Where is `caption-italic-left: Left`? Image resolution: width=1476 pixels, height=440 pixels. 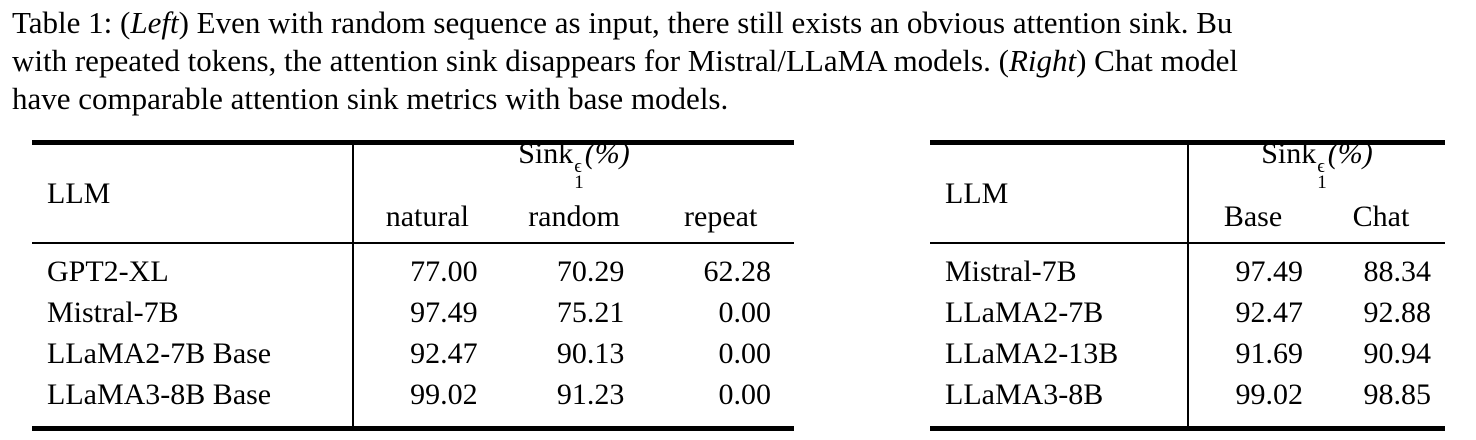 caption-italic-left: Left is located at coordinates (154, 22).